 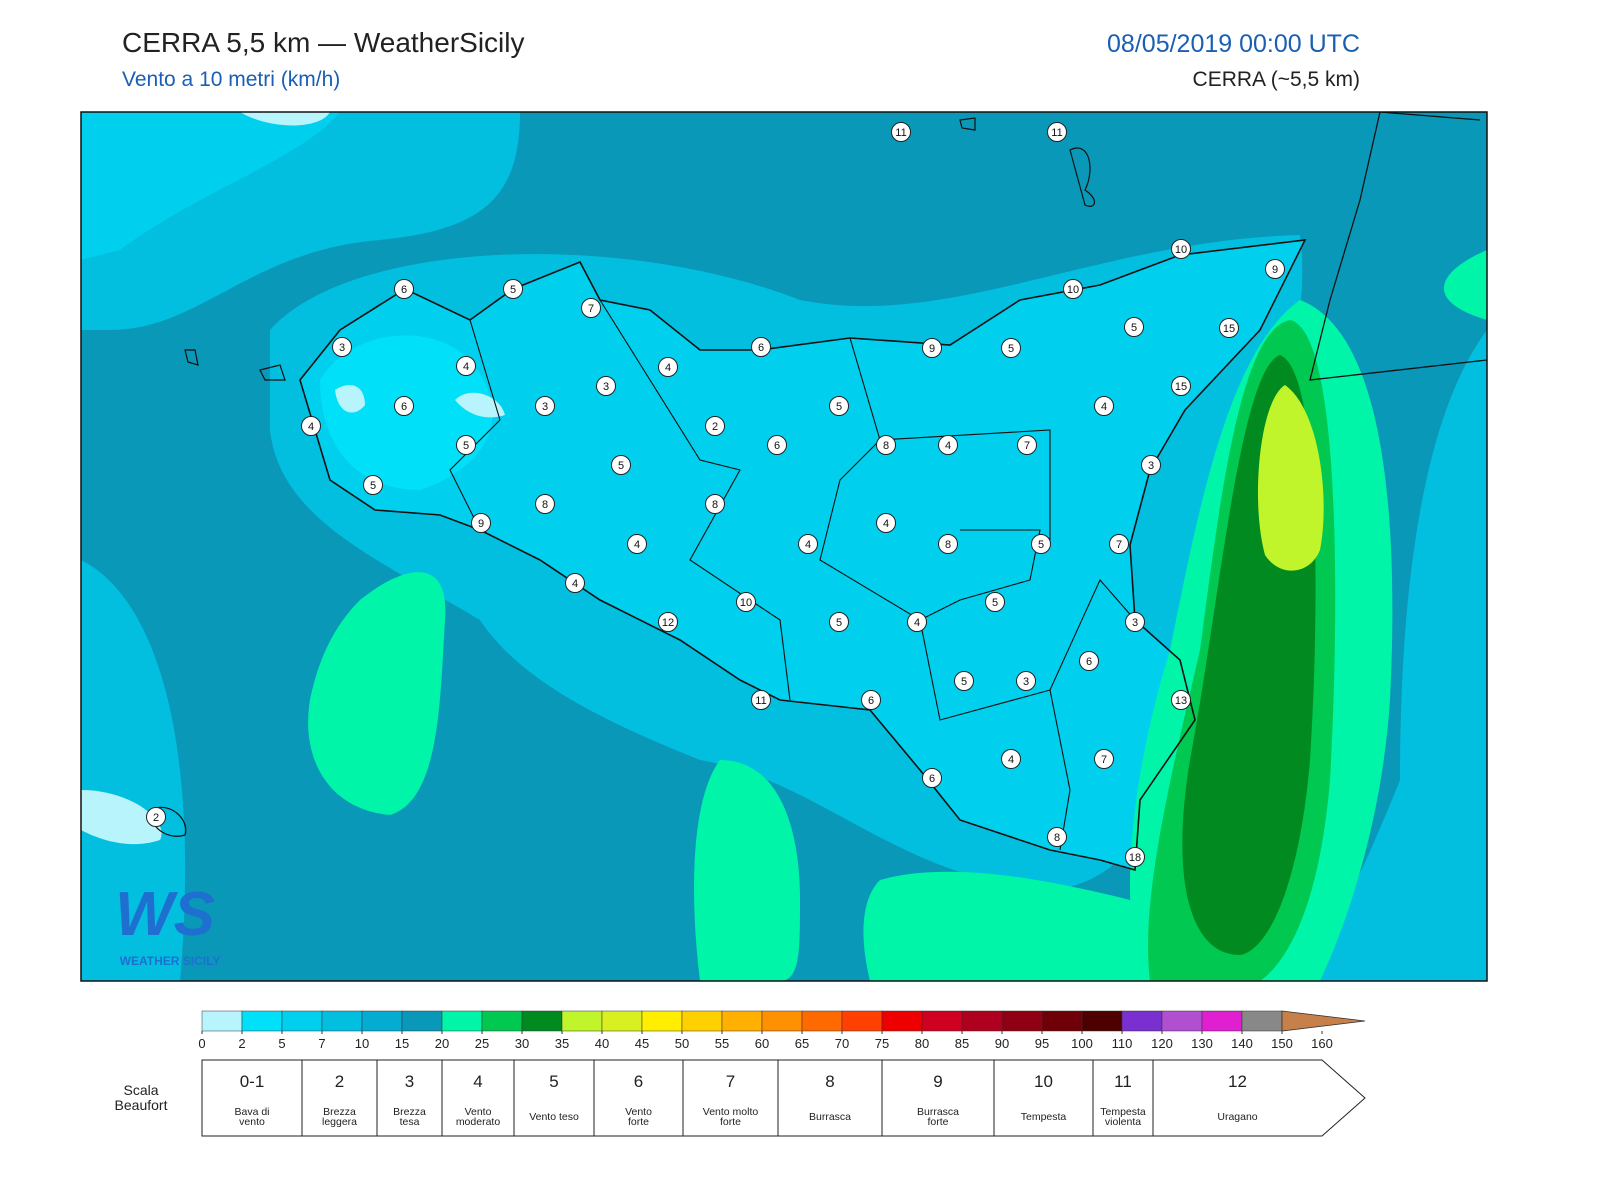 What do you see at coordinates (1122, 1043) in the screenshot?
I see `scale-tick-label: 110` at bounding box center [1122, 1043].